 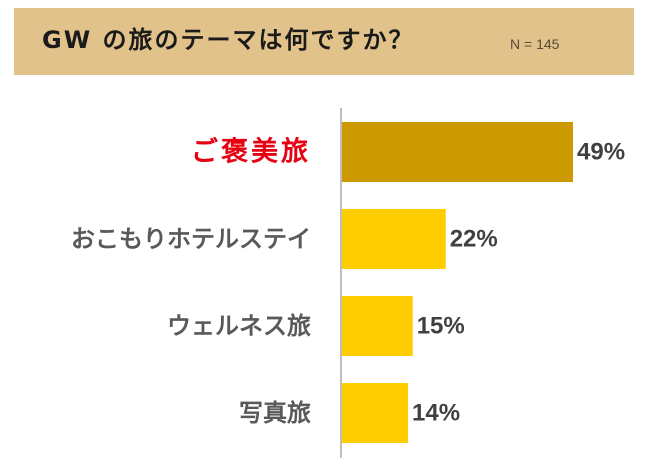 What do you see at coordinates (239, 326) in the screenshot?
I see `category-label-3: ウェルネス旅` at bounding box center [239, 326].